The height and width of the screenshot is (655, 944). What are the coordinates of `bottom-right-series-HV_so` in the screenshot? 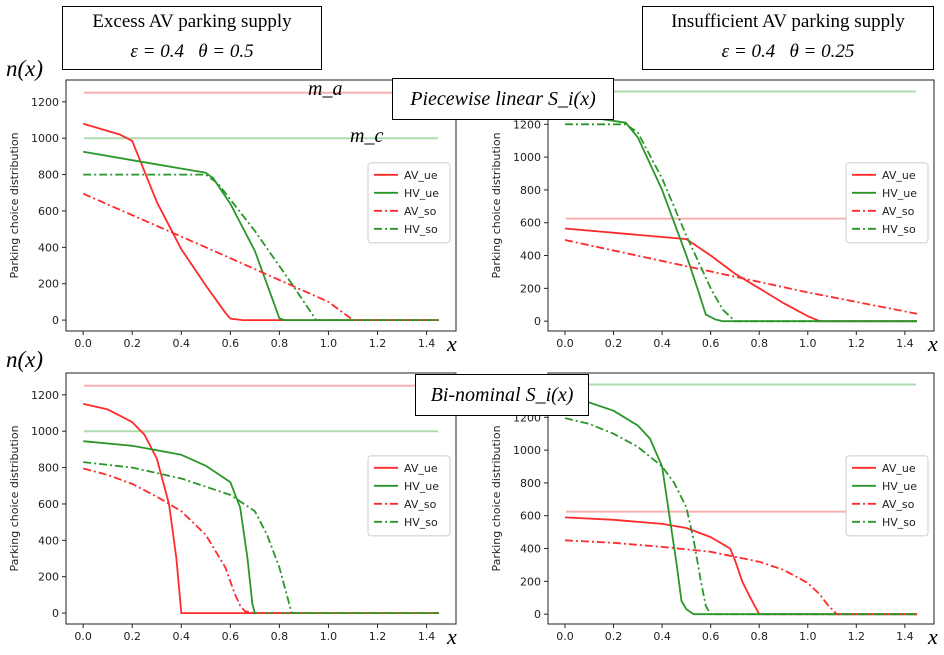 It's located at (740, 516).